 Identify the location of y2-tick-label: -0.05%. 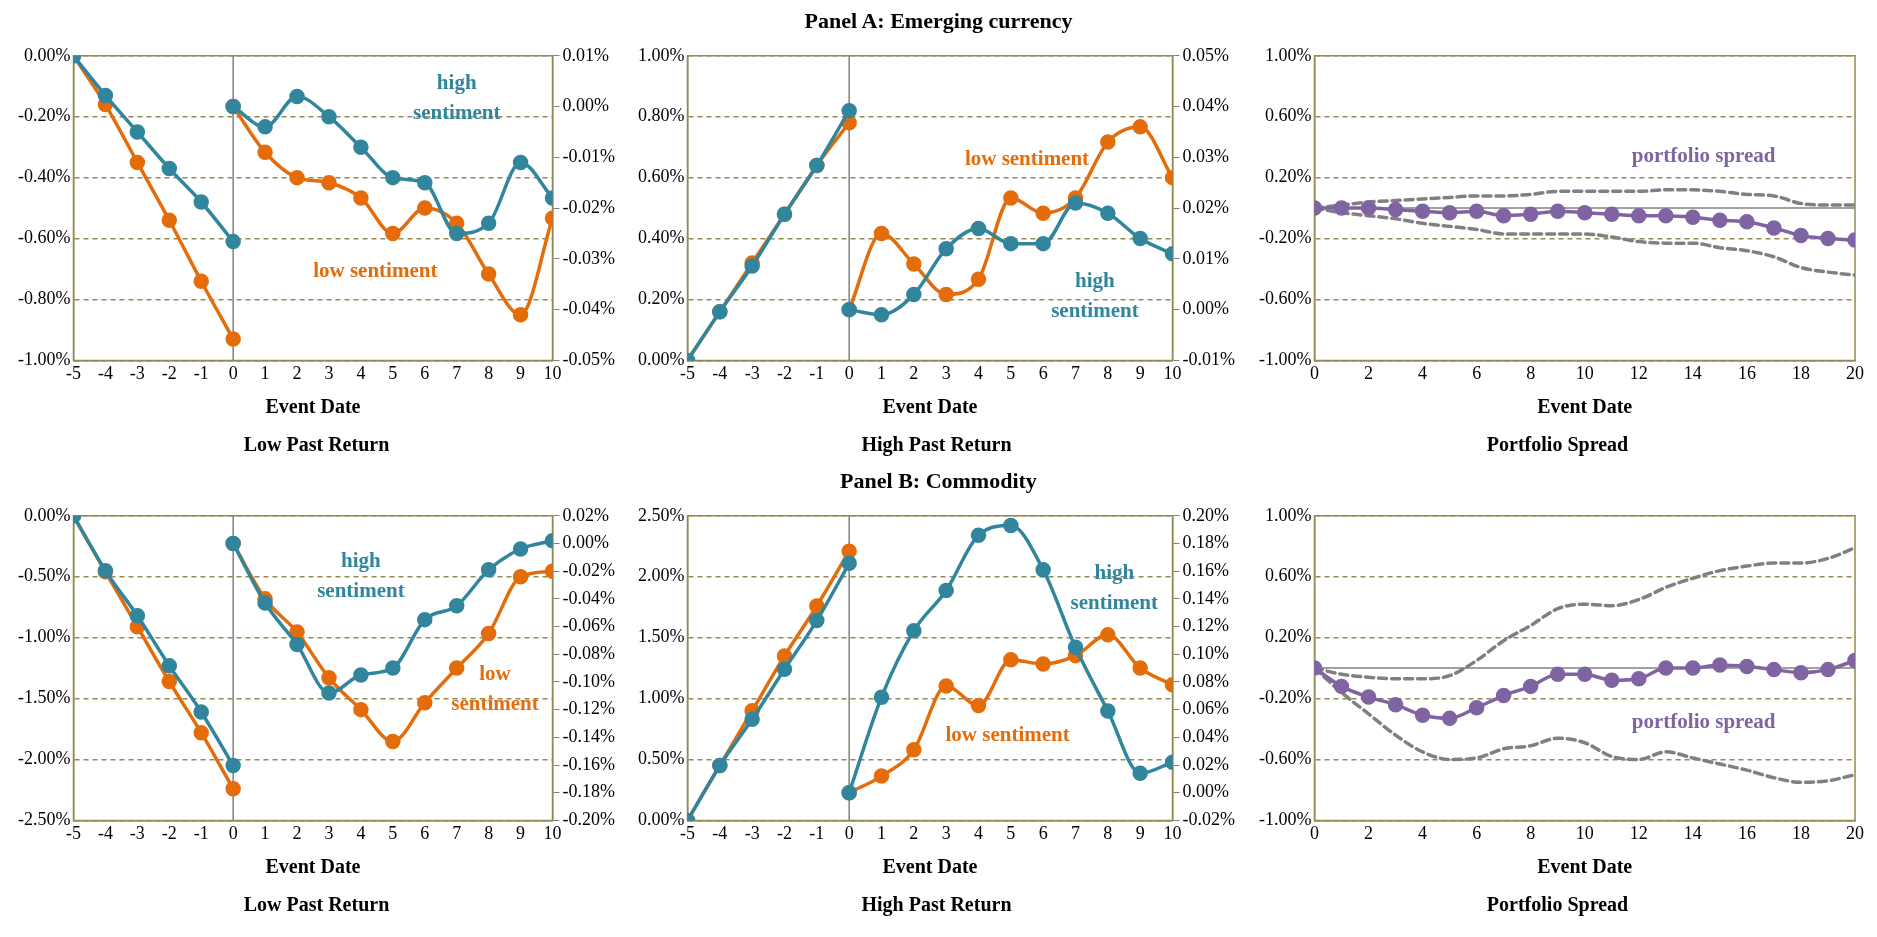
(588, 359).